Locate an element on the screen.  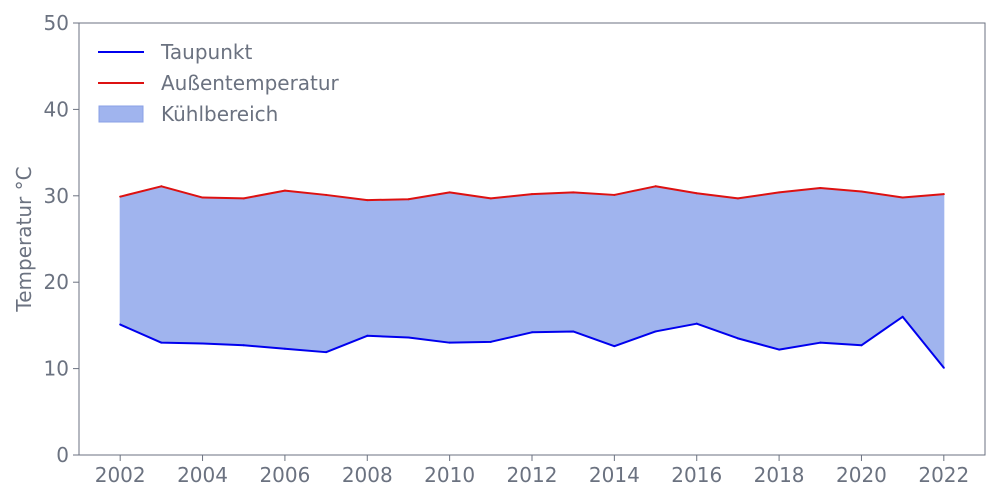
x-tick-label: 2010 is located at coordinates (449, 475).